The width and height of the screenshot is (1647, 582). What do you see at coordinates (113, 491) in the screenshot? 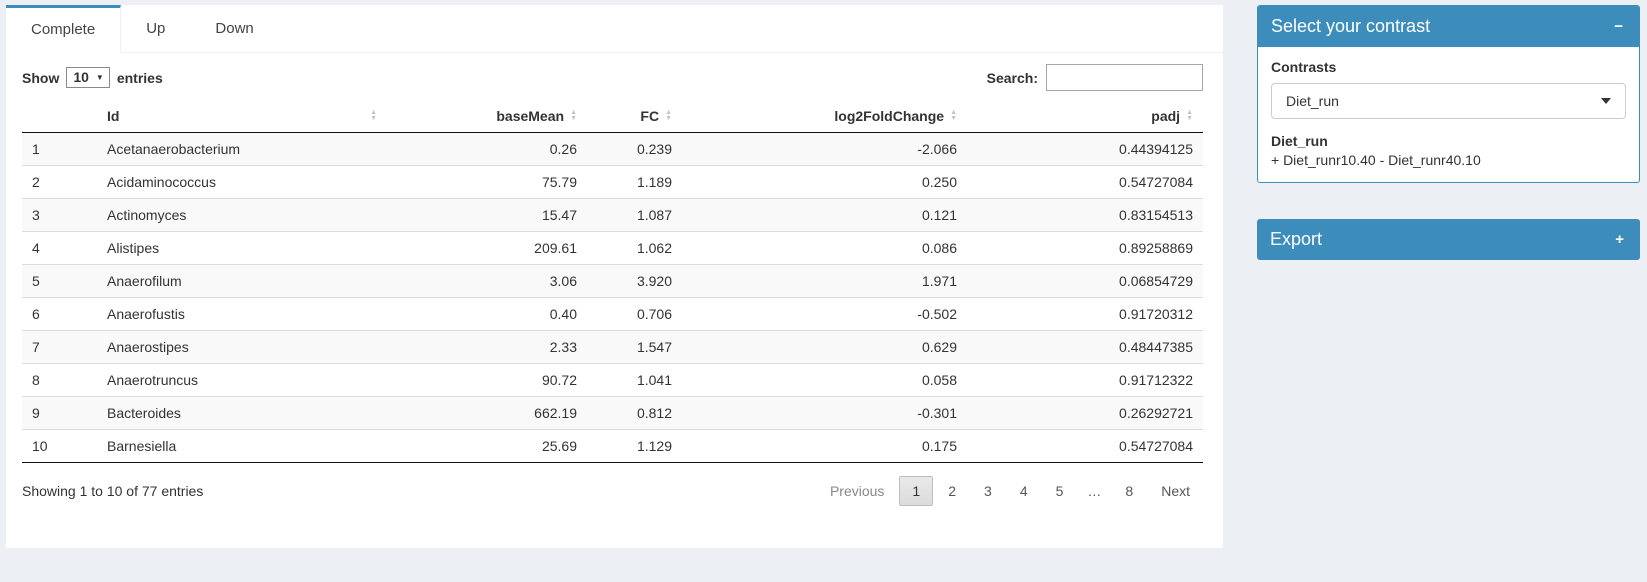
I see `table-info: Showing 1 to 10 of 77 entries` at bounding box center [113, 491].